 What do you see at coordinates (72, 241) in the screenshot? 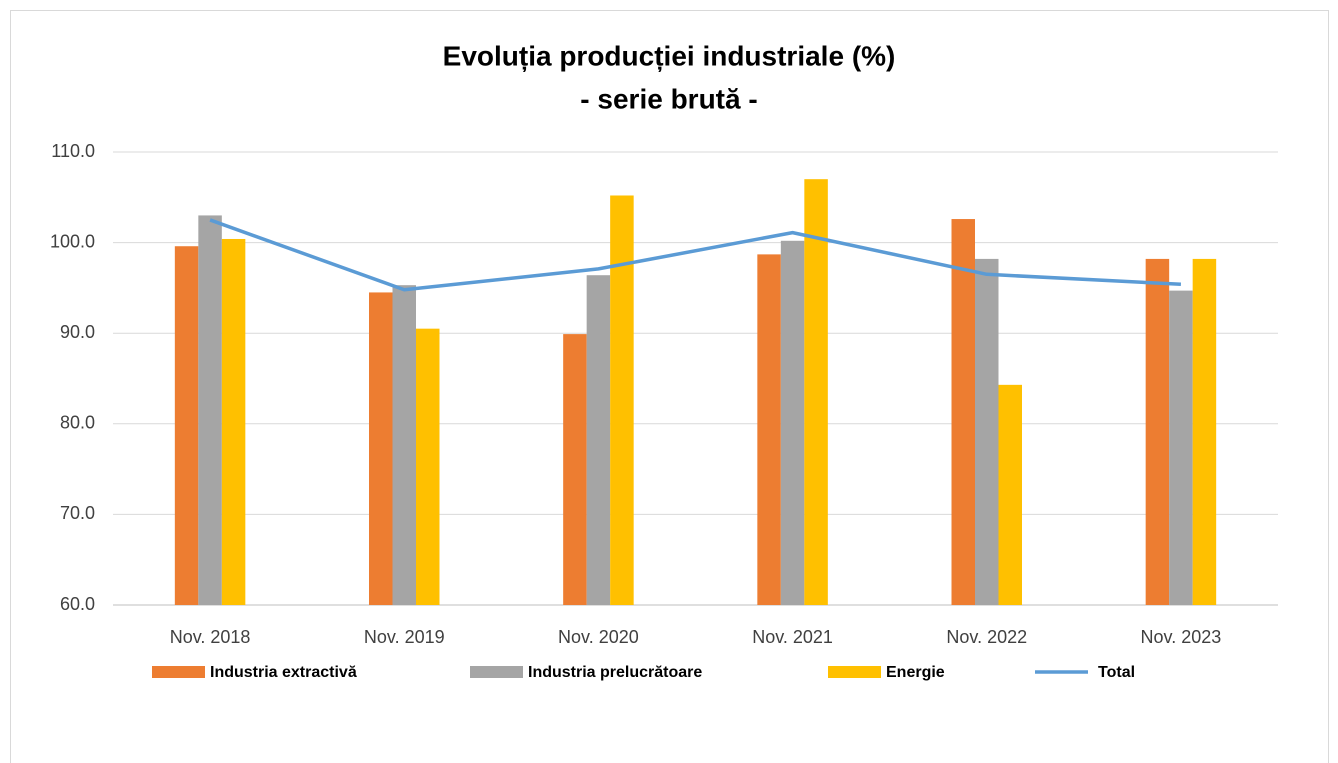
I see `y-tick-label: 100.0` at bounding box center [72, 241].